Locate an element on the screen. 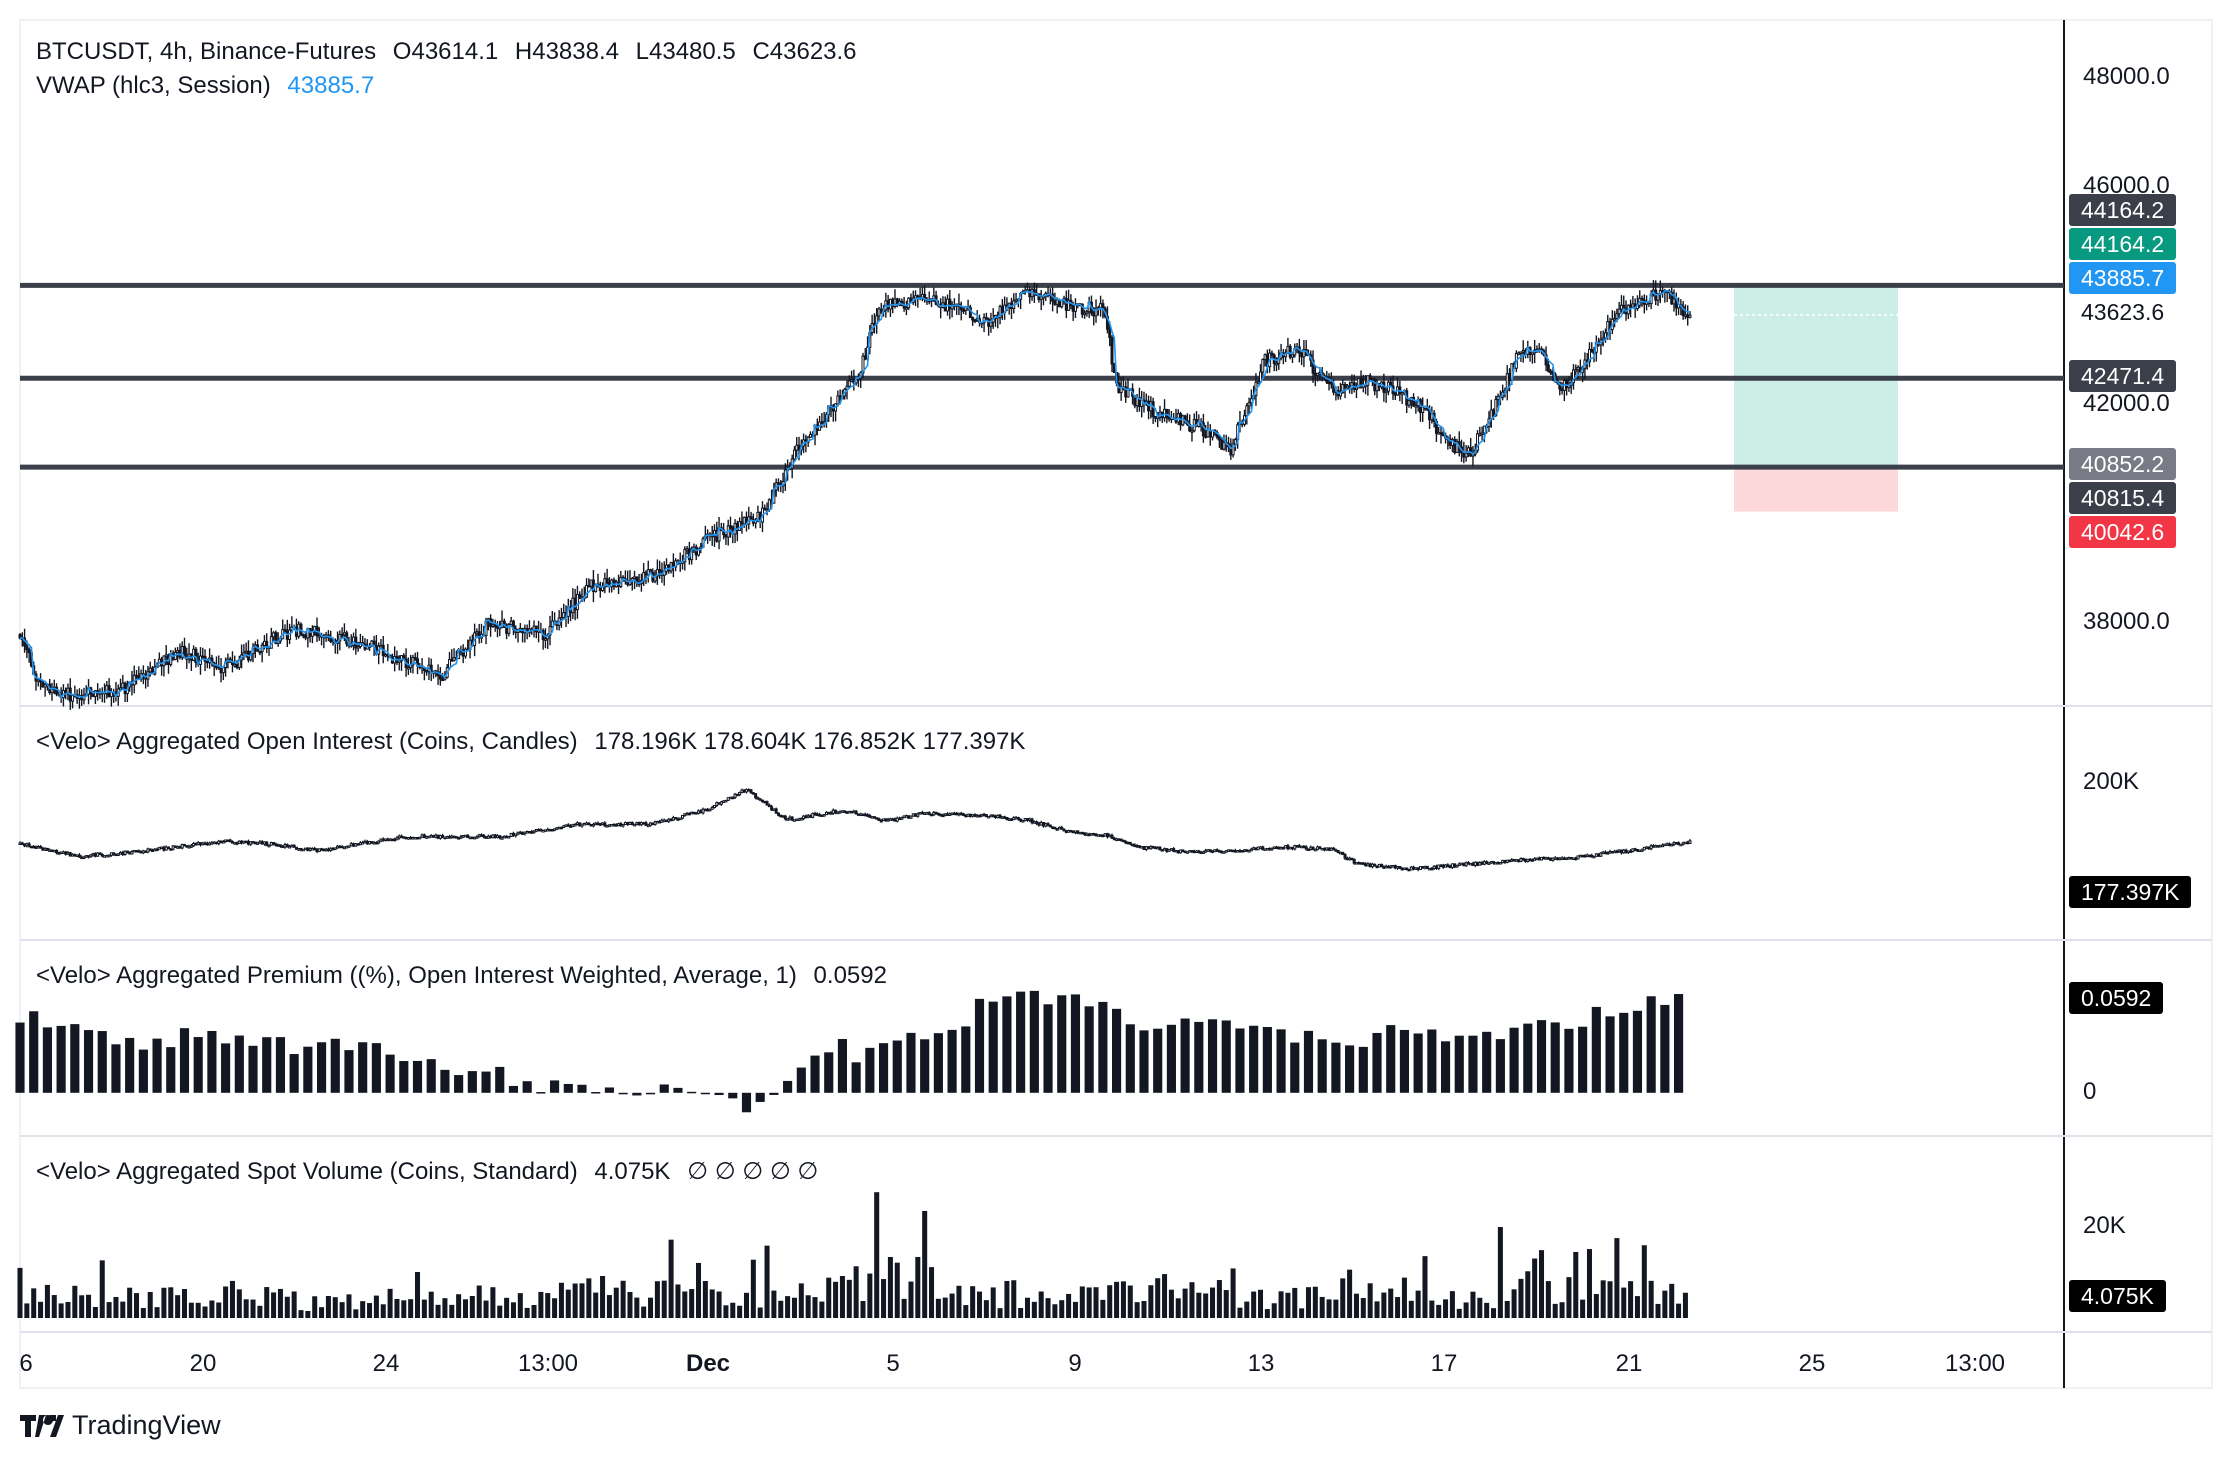 The width and height of the screenshot is (2232, 1458). vwap-legend: VWAP (hlc3, Session) 43885.7 is located at coordinates (210, 86).